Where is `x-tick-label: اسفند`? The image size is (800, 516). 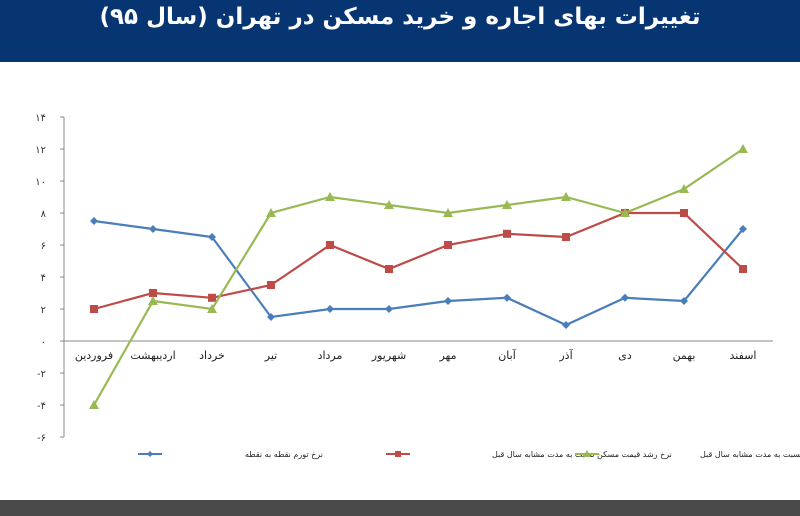
x-tick-label: اسفند is located at coordinates (743, 355).